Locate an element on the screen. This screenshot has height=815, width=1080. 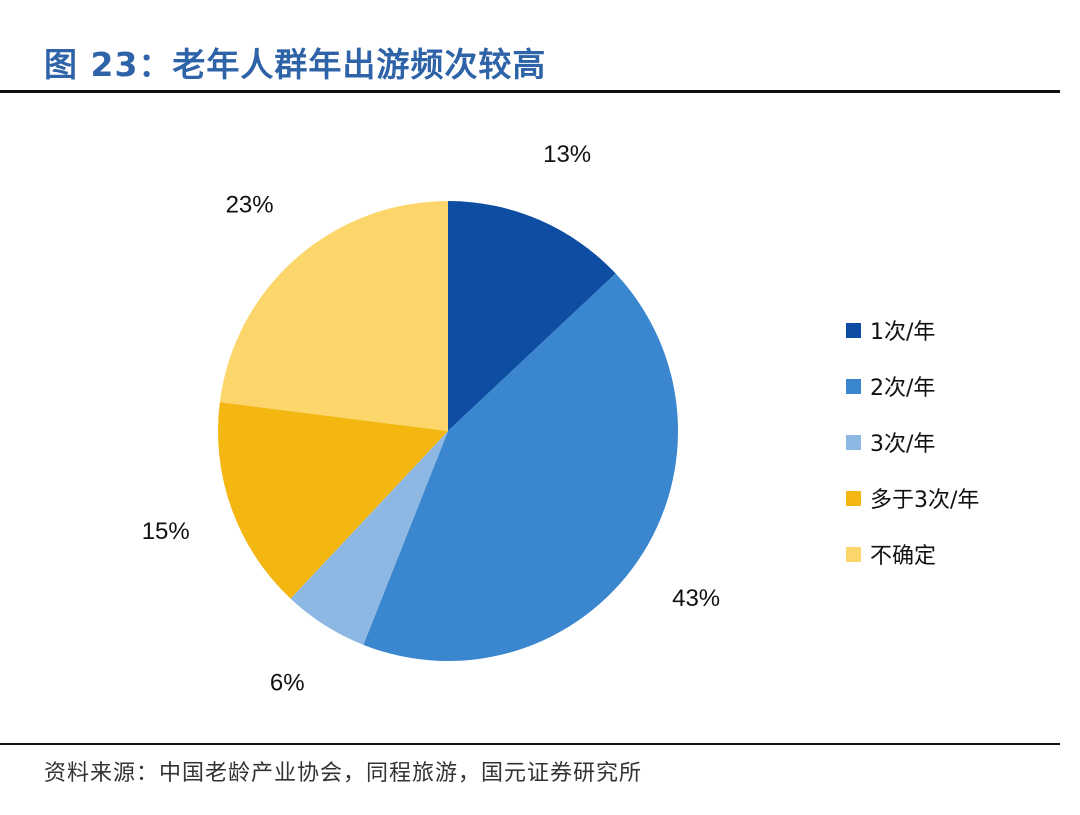
chart-legend: 1次/年 2次/年 3次/年 多于3次/年 不确定 is located at coordinates (912, 442).